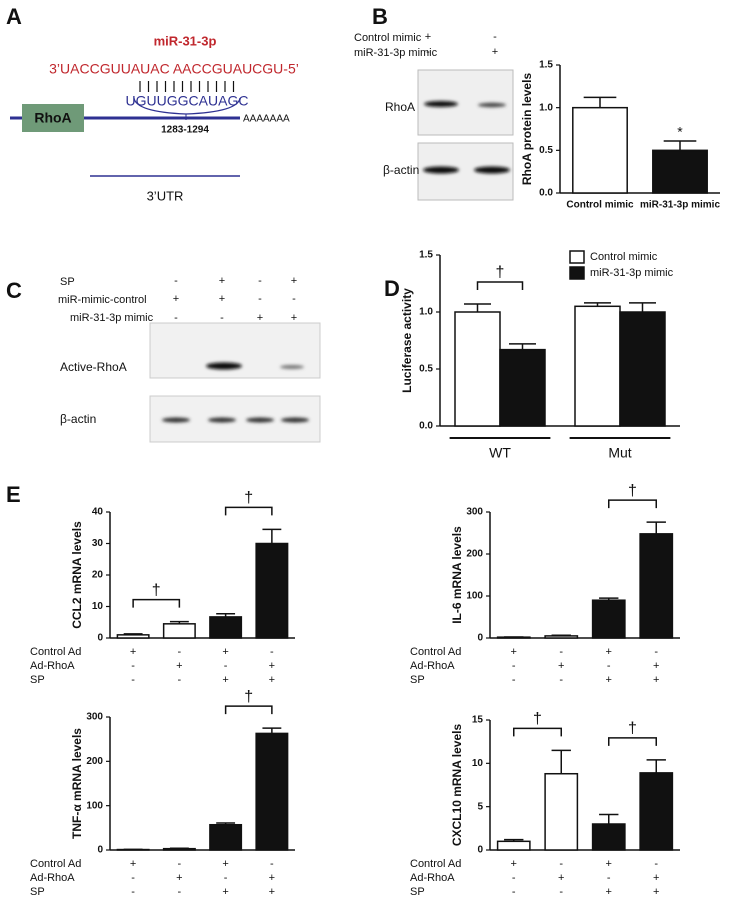  I want to click on panel-label: B, so click(380, 16).